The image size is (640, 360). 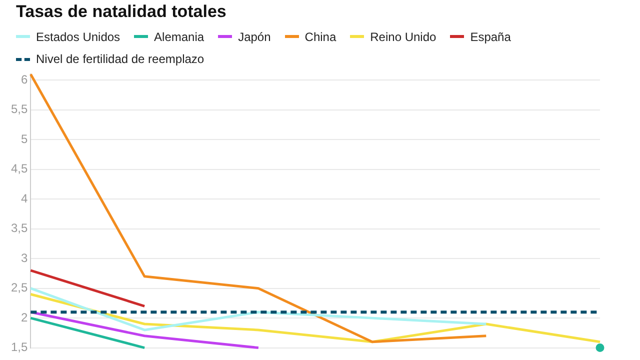 What do you see at coordinates (24, 79) in the screenshot?
I see `y-tick-label: 6` at bounding box center [24, 79].